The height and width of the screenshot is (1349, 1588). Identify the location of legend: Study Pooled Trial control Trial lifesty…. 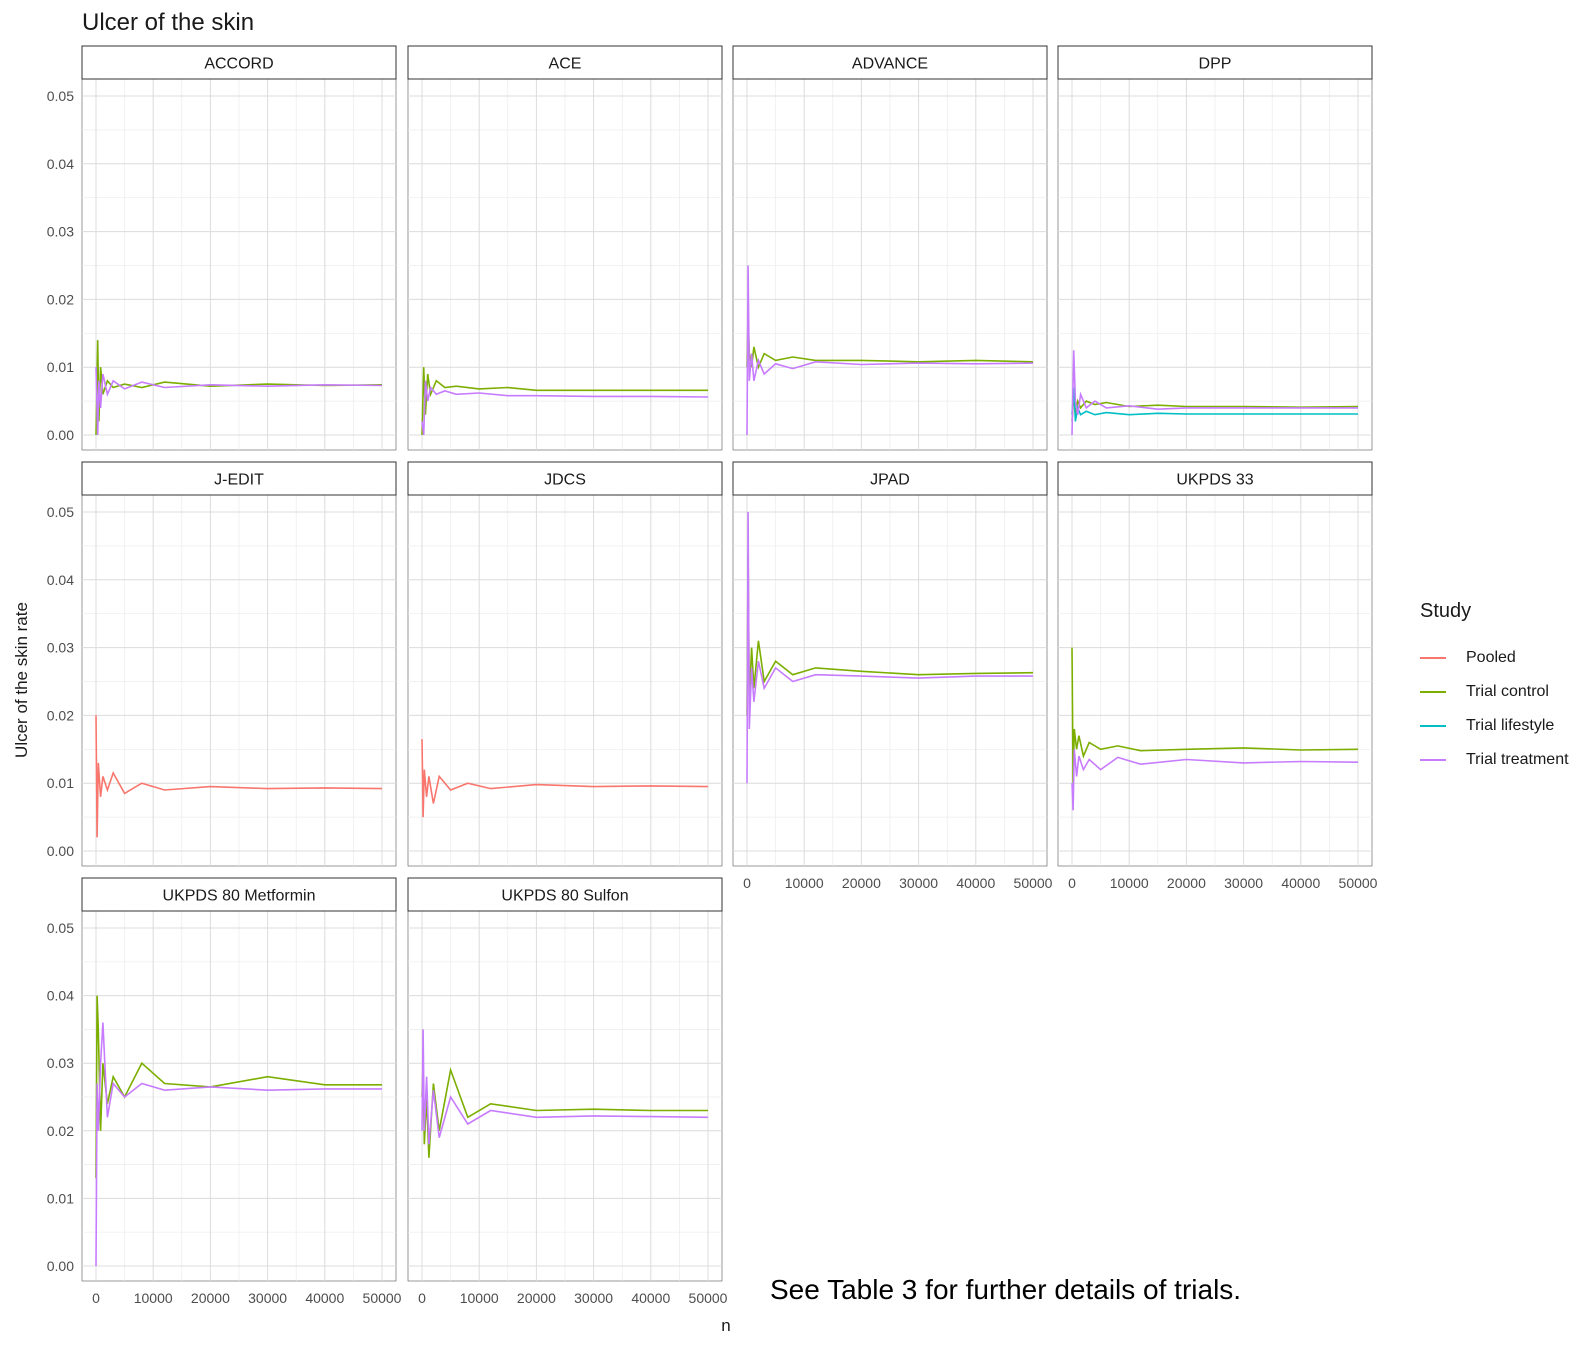
(1494, 688).